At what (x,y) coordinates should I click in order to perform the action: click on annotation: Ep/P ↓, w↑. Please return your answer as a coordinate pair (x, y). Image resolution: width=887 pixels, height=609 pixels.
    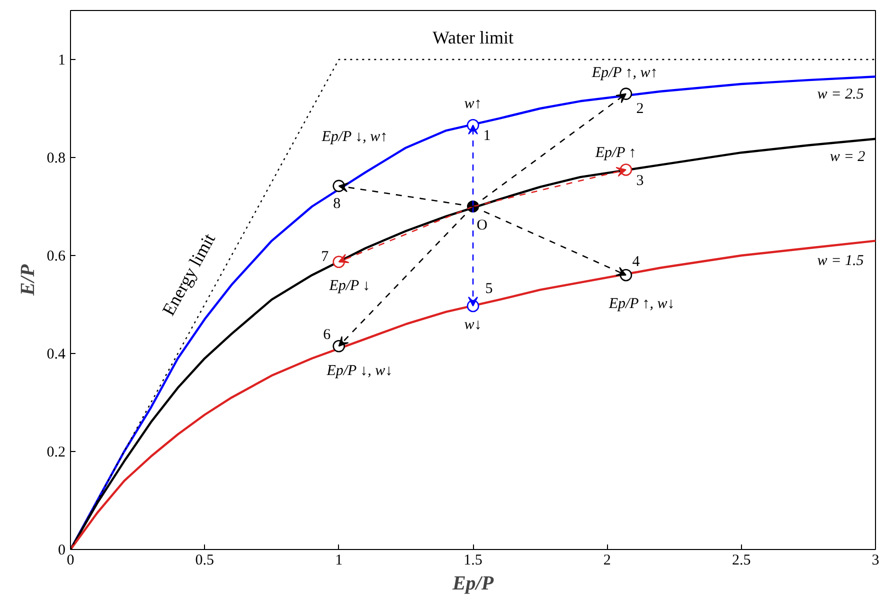
    Looking at the image, I should click on (354, 136).